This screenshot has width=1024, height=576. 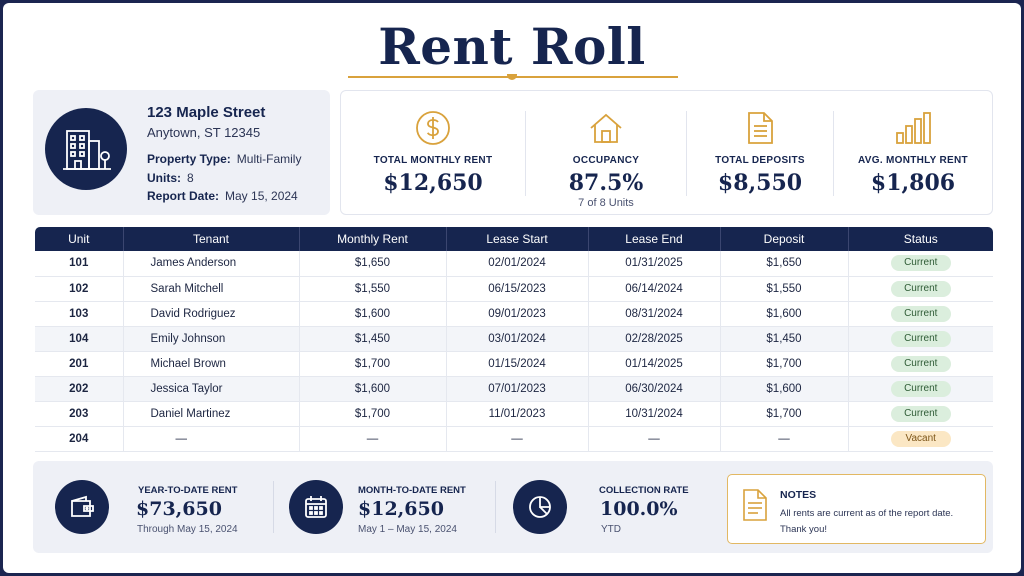 What do you see at coordinates (211, 364) in the screenshot?
I see `tenant-cell: Michael Brown` at bounding box center [211, 364].